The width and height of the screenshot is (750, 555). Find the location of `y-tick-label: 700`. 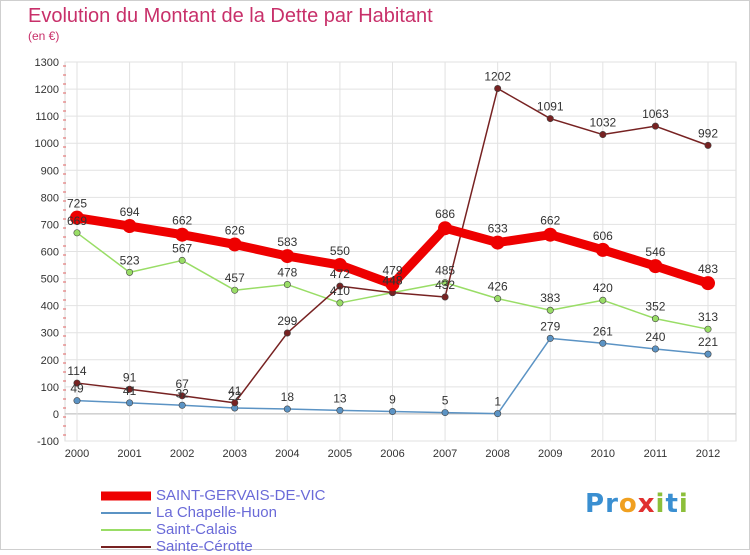

y-tick-label: 700 is located at coordinates (50, 225).